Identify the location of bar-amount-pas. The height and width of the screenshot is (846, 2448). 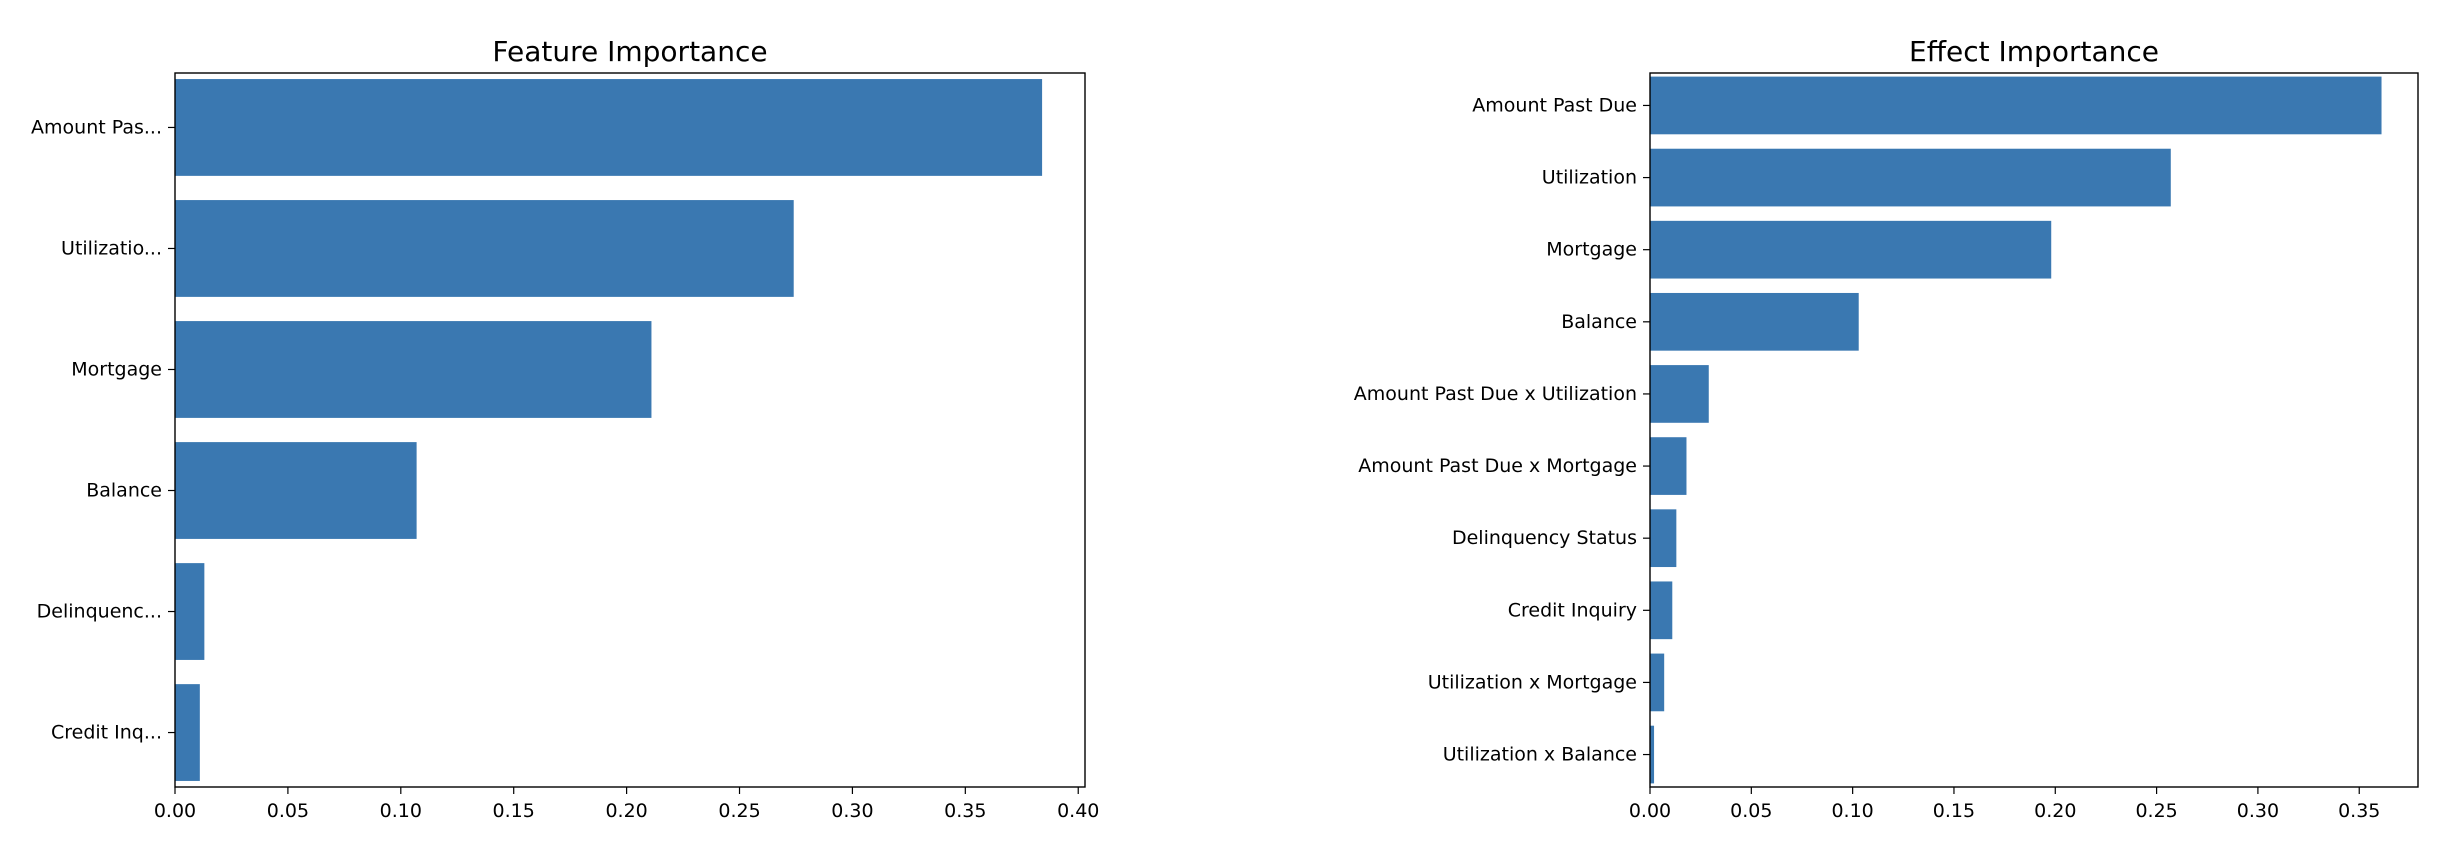
(609, 127).